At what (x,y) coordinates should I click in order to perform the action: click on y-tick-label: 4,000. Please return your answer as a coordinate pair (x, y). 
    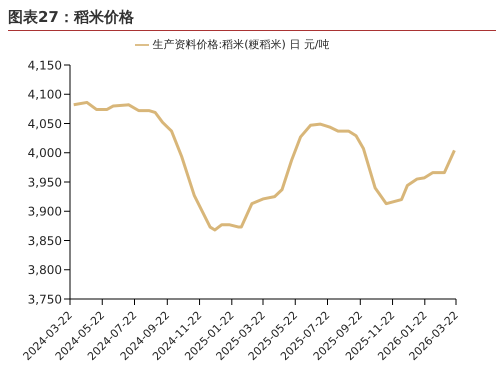
    Looking at the image, I should click on (45, 153).